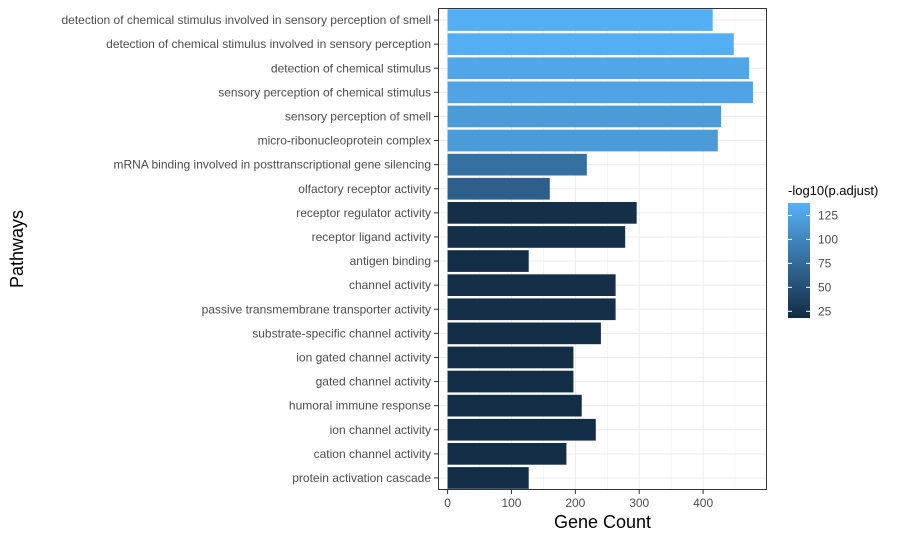 The width and height of the screenshot is (904, 540). Describe the element at coordinates (602, 522) in the screenshot. I see `x-axis-title: Gene Count` at that location.